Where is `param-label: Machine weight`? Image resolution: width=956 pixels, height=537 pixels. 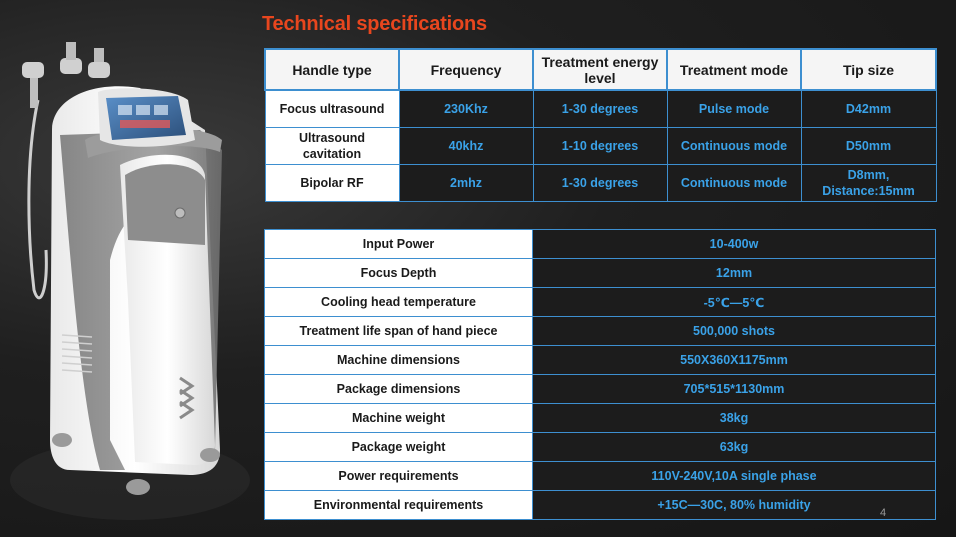 param-label: Machine weight is located at coordinates (398, 418).